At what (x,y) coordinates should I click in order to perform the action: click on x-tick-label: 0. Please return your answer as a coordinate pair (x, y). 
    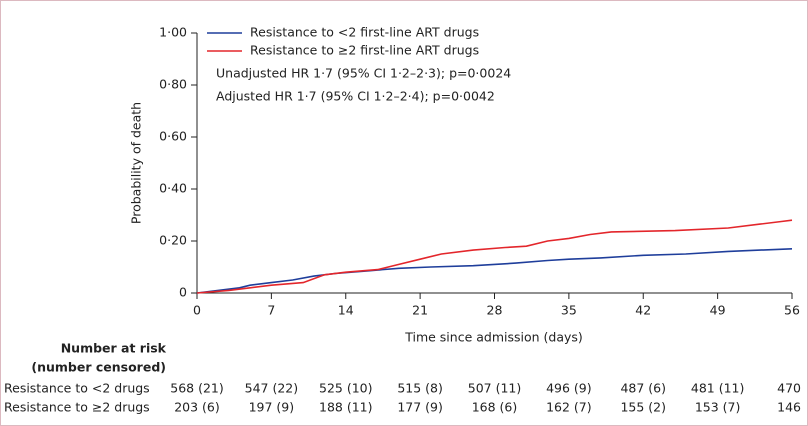
    Looking at the image, I should click on (197, 310).